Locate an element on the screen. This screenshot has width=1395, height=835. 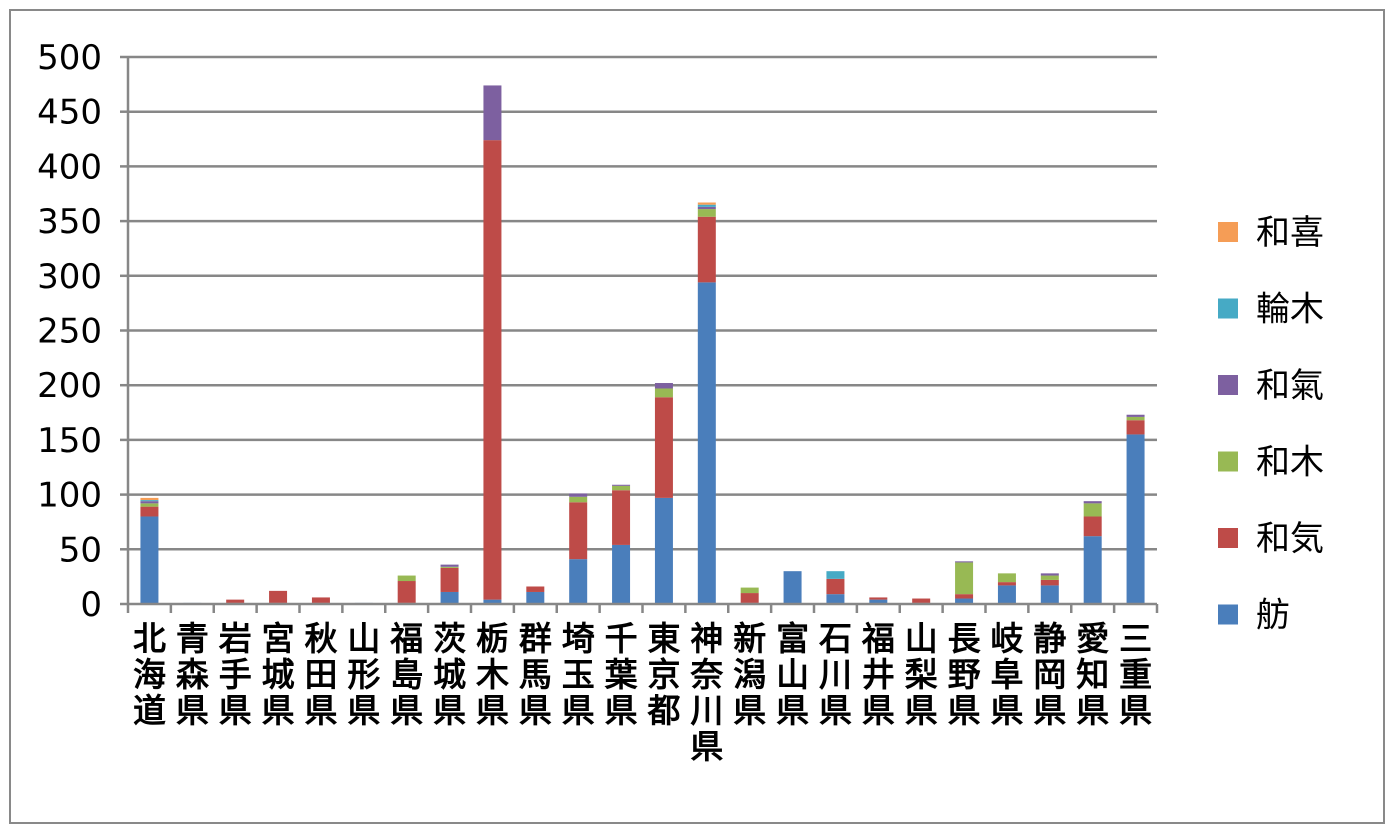
y-tick-label: 400 is located at coordinates (69, 167).